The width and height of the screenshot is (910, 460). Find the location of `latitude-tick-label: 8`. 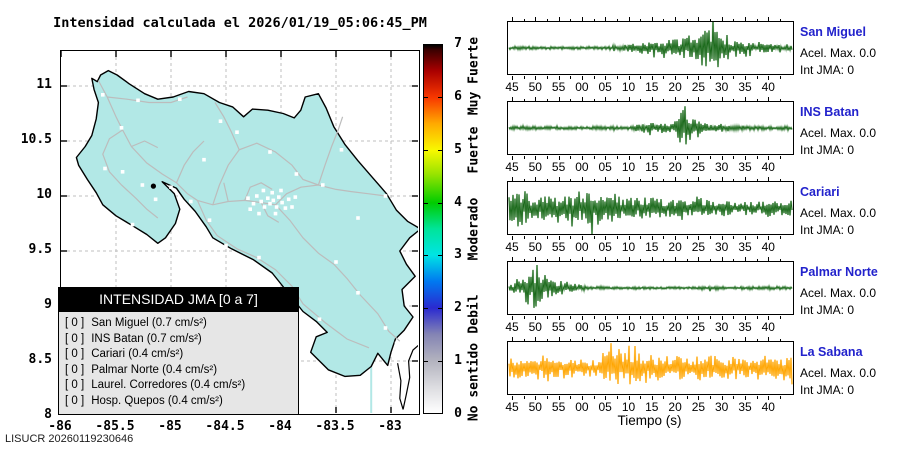

latitude-tick-label: 8 is located at coordinates (48, 414).